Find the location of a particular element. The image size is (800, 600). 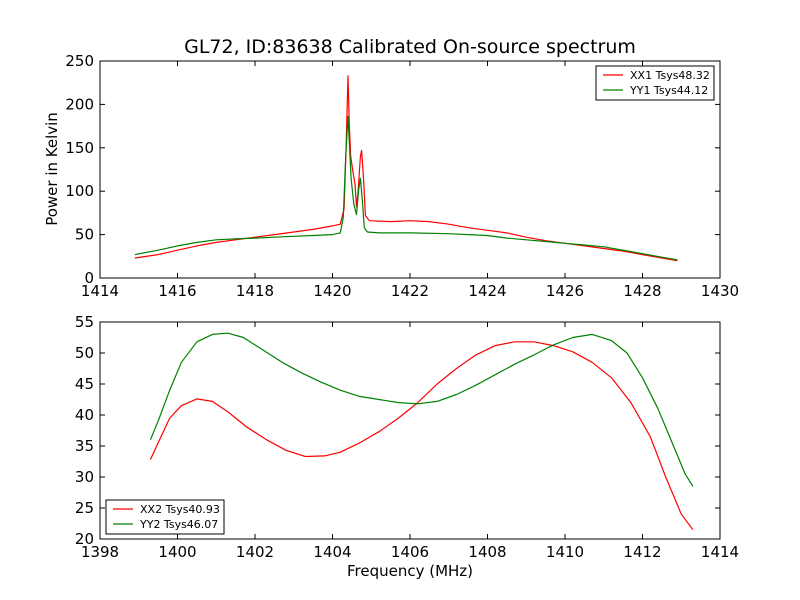

top-x-tick-label: 1422 is located at coordinates (410, 291).